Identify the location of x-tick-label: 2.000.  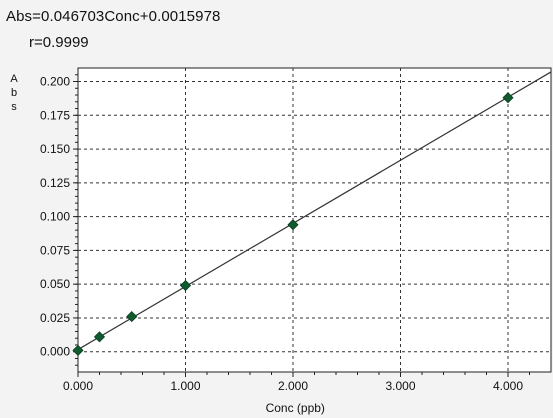
(293, 386).